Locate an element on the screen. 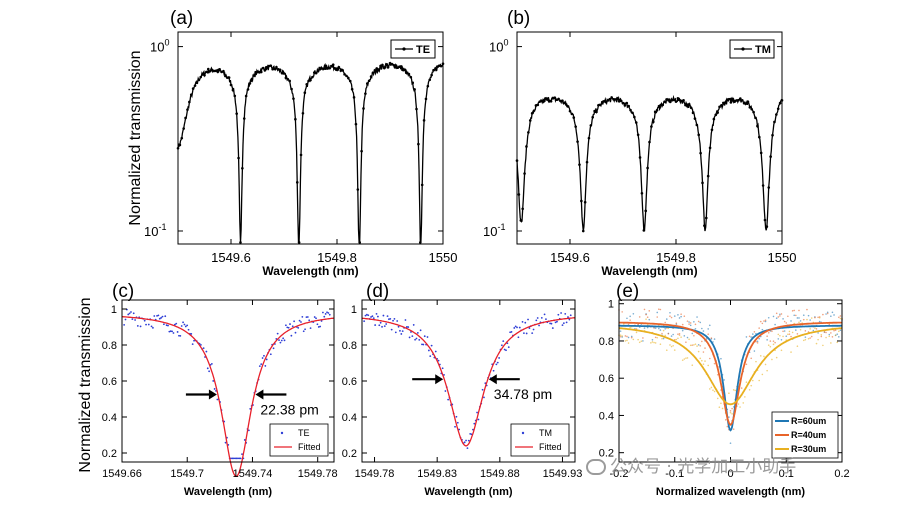  legend-label: Fitted is located at coordinates (550, 447).